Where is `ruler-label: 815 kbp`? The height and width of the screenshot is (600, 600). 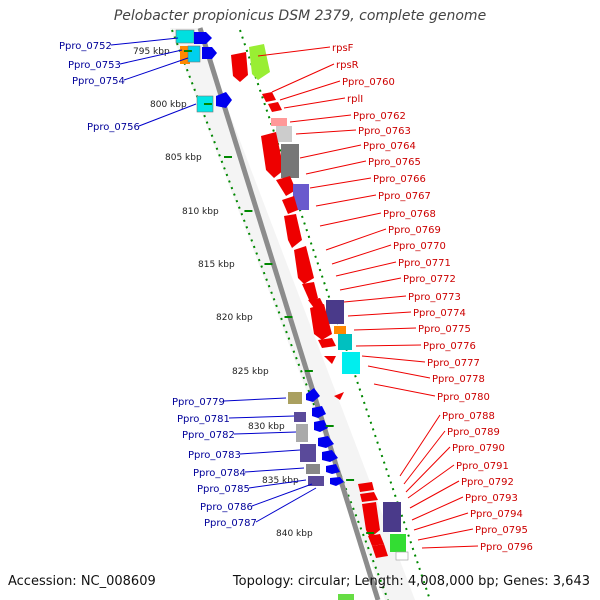
ruler-label: 815 kbp is located at coordinates (216, 265).